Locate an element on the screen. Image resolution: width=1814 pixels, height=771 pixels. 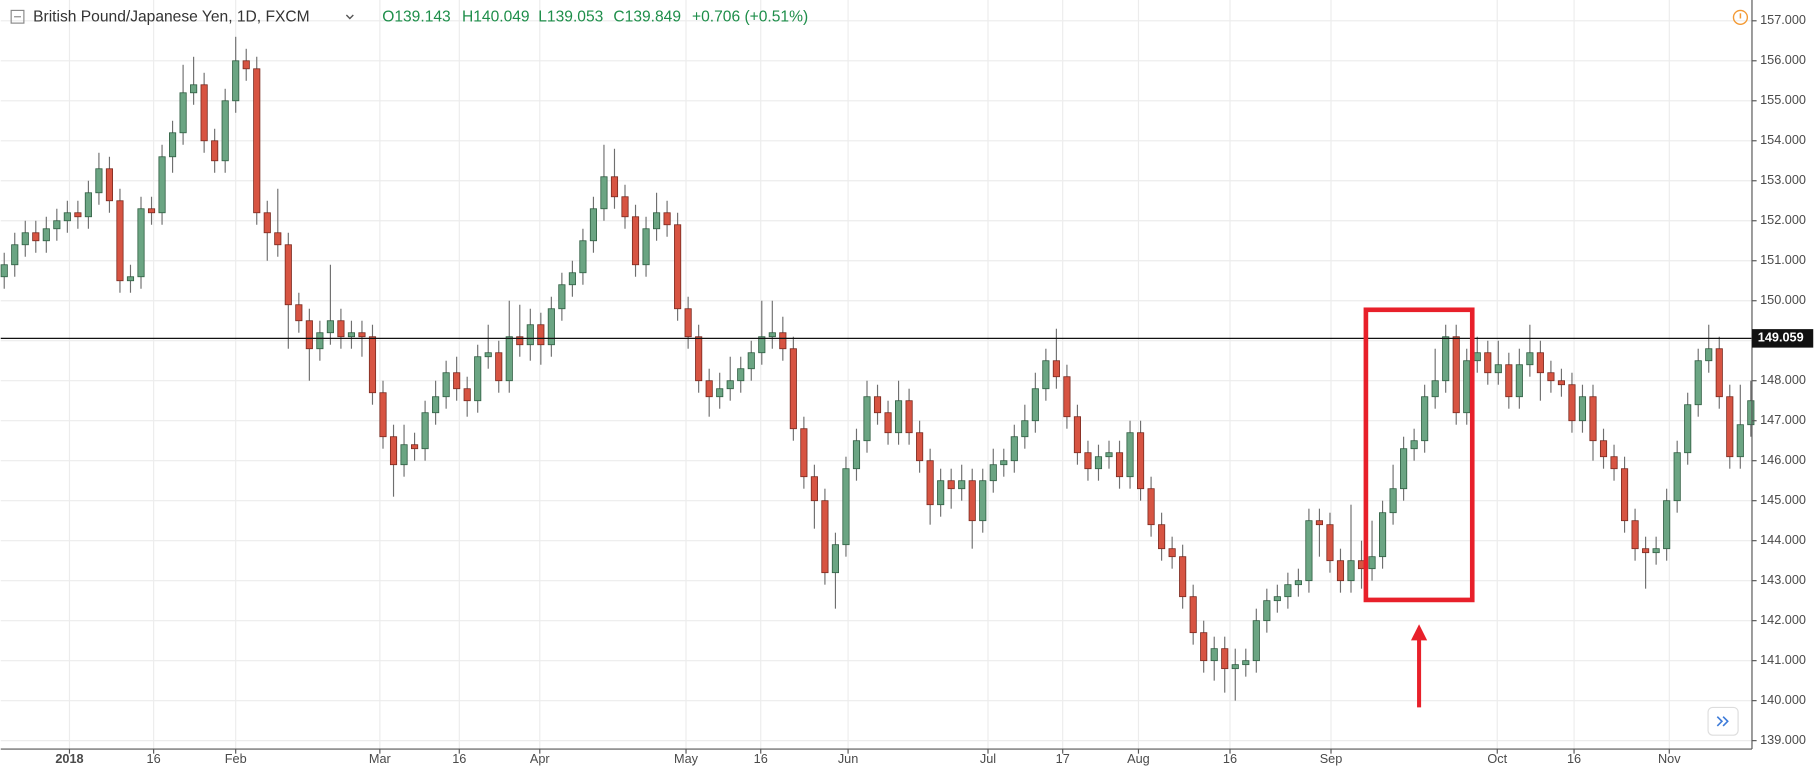
x-tick-label: May is located at coordinates (686, 758).